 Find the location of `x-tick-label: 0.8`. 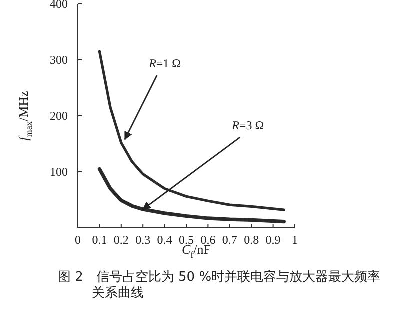

x-tick-label: 0.8 is located at coordinates (252, 240).